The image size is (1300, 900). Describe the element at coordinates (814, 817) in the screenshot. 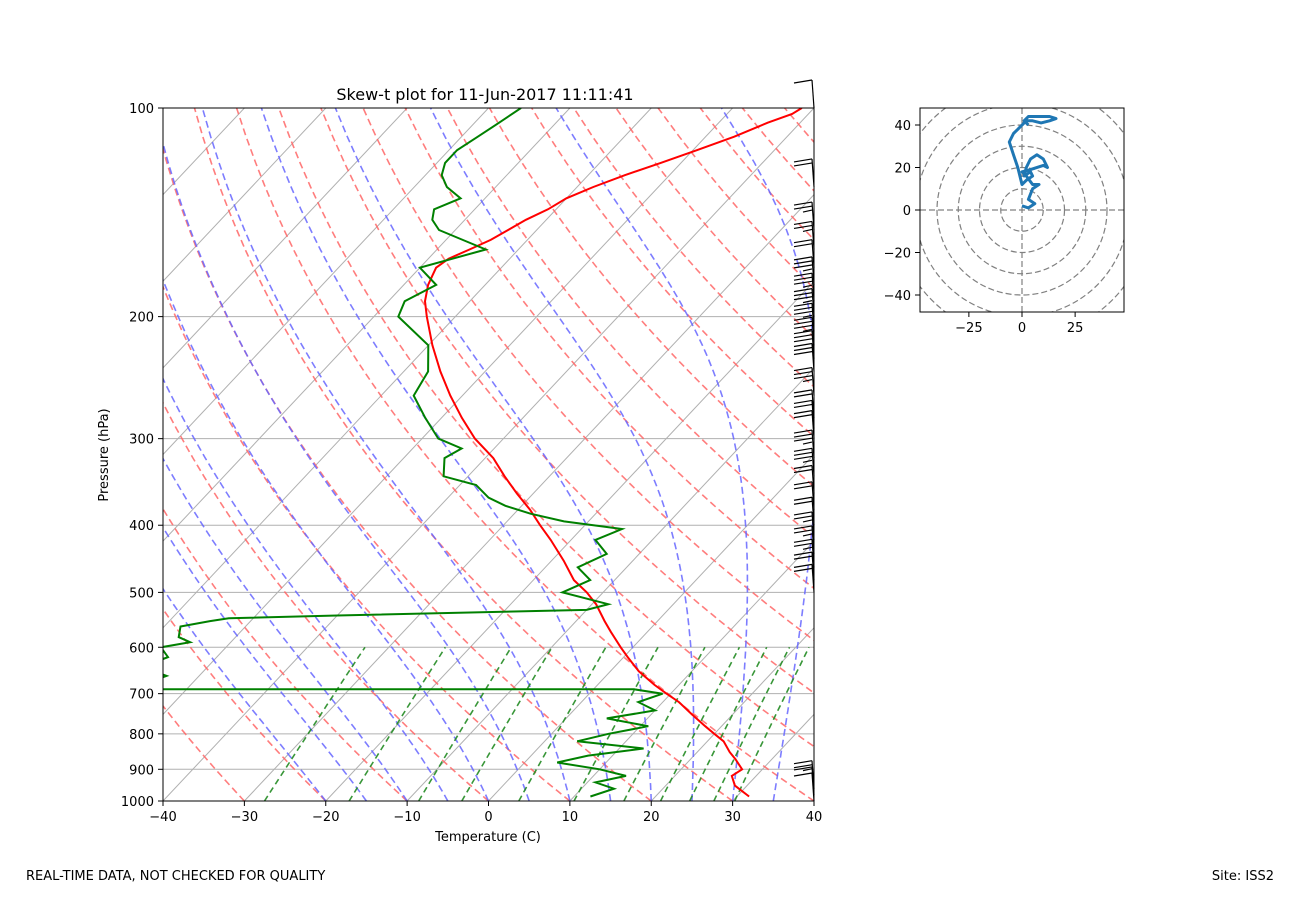

I see `x-tick-label: 40` at that location.